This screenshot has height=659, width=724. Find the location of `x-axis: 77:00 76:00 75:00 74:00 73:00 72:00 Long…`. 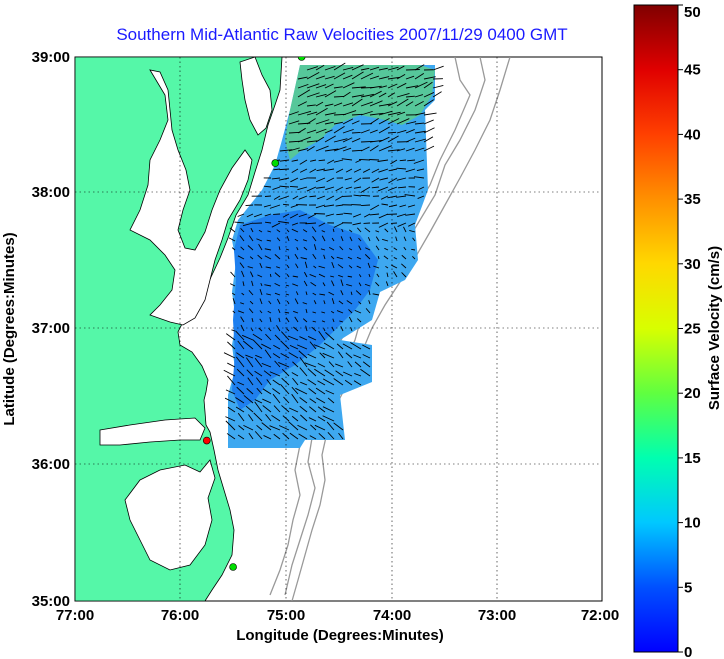

x-axis: 77:00 76:00 75:00 74:00 73:00 72:00 Long… is located at coordinates (337, 625).